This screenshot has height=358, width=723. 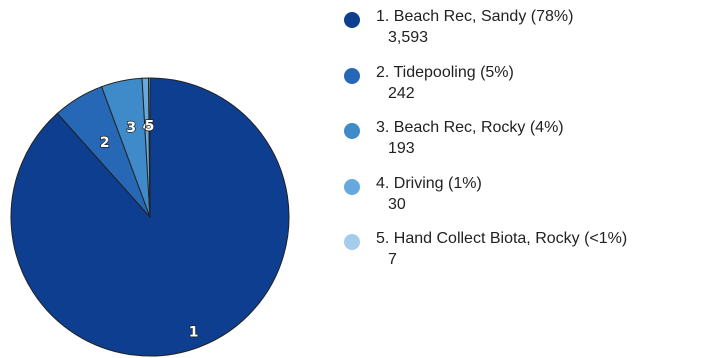 What do you see at coordinates (397, 204) in the screenshot?
I see `legend-value-4: 30` at bounding box center [397, 204].